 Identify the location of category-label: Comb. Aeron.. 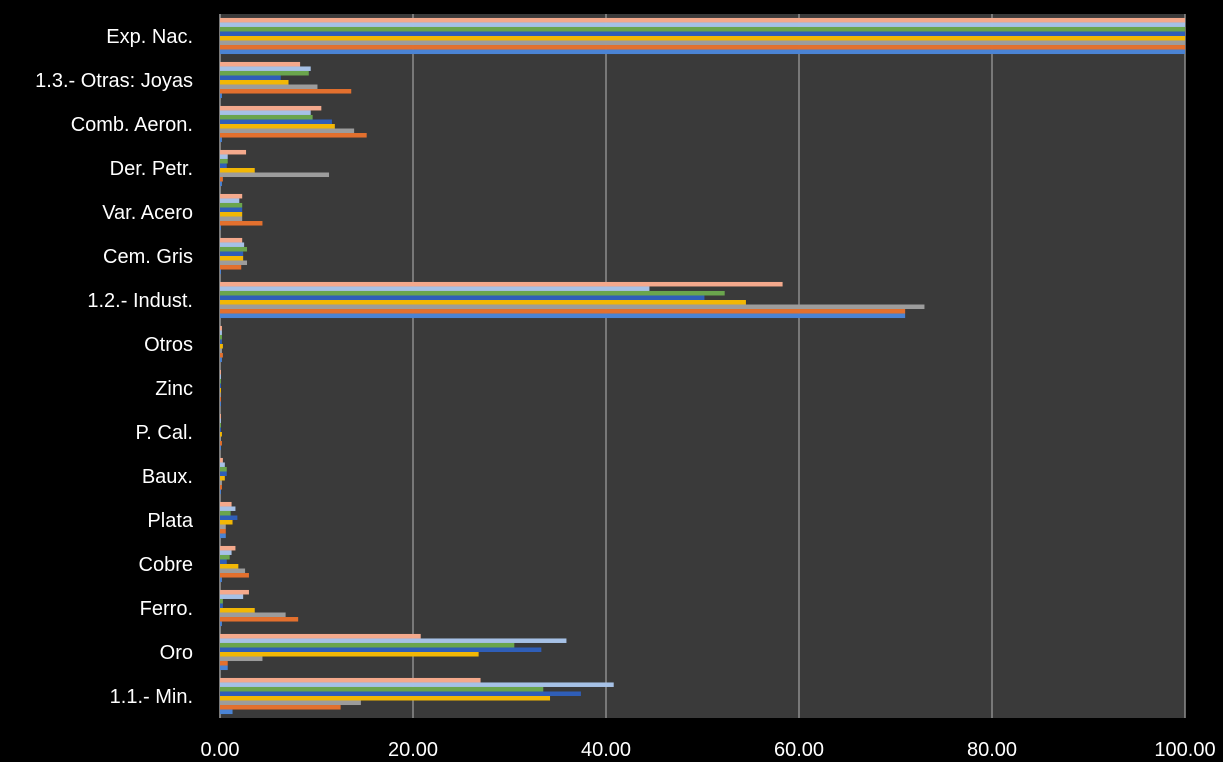
(132, 125).